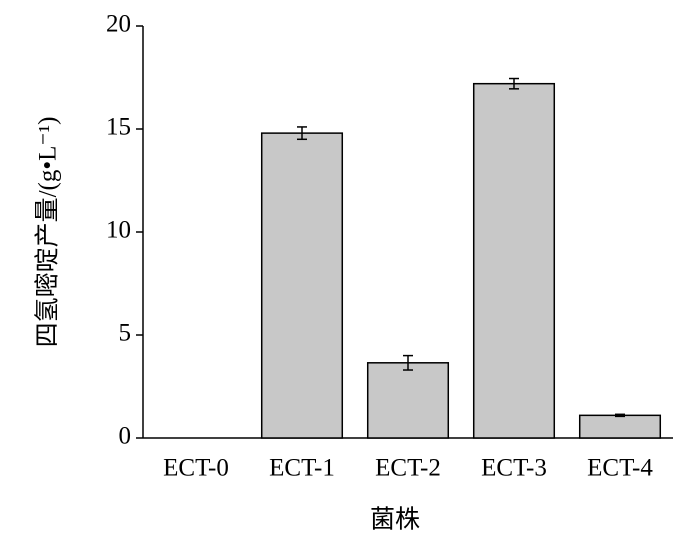 The width and height of the screenshot is (691, 551). I want to click on x-tick-label: ECT-4, so click(620, 468).